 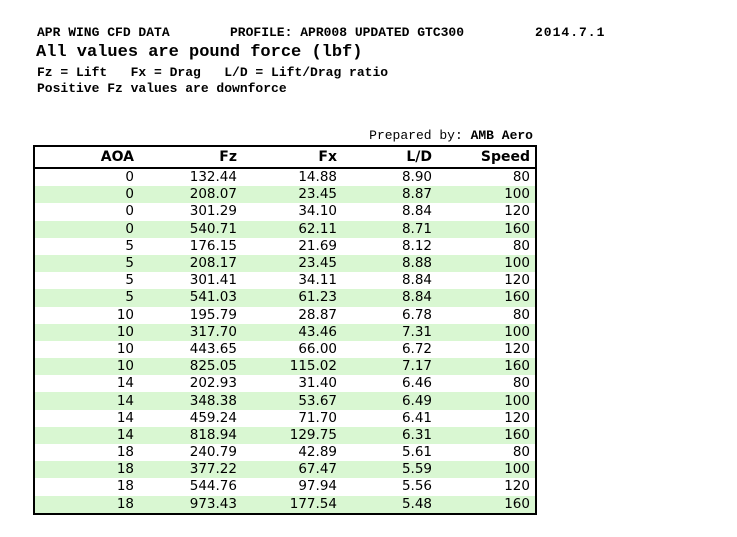 What do you see at coordinates (162, 88) in the screenshot?
I see `downforce-note: Positive Fz values are downforce` at bounding box center [162, 88].